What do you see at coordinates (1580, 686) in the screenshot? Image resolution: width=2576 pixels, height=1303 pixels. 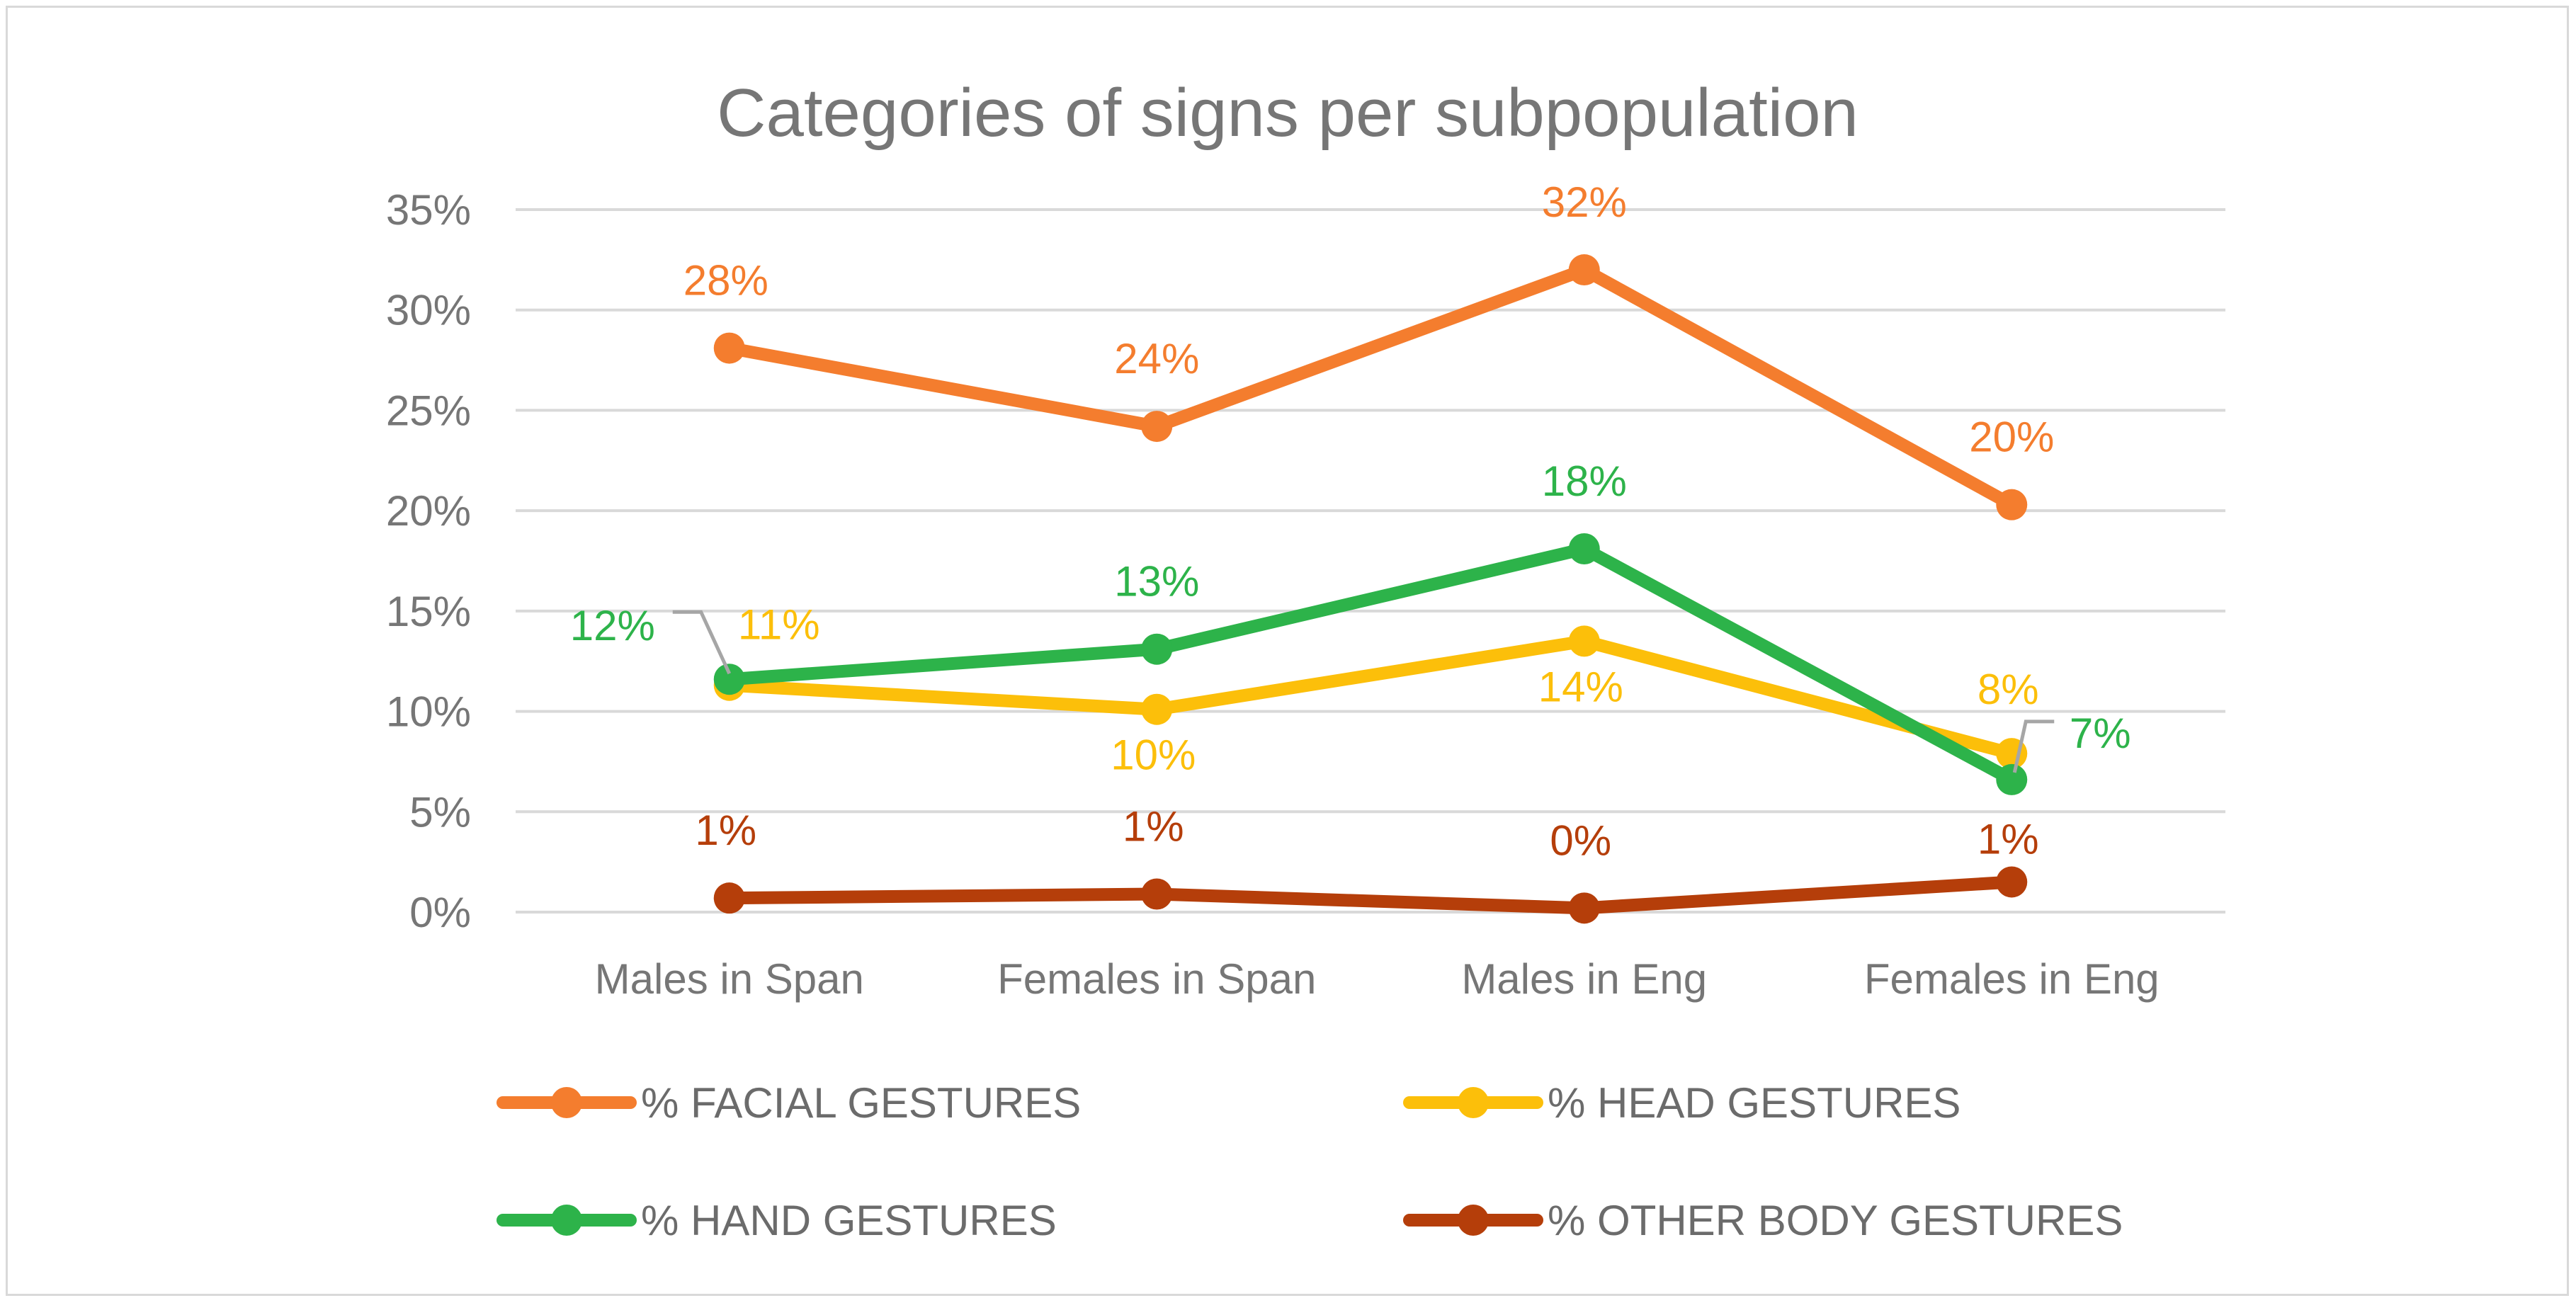 I see `data-label: 14%` at bounding box center [1580, 686].